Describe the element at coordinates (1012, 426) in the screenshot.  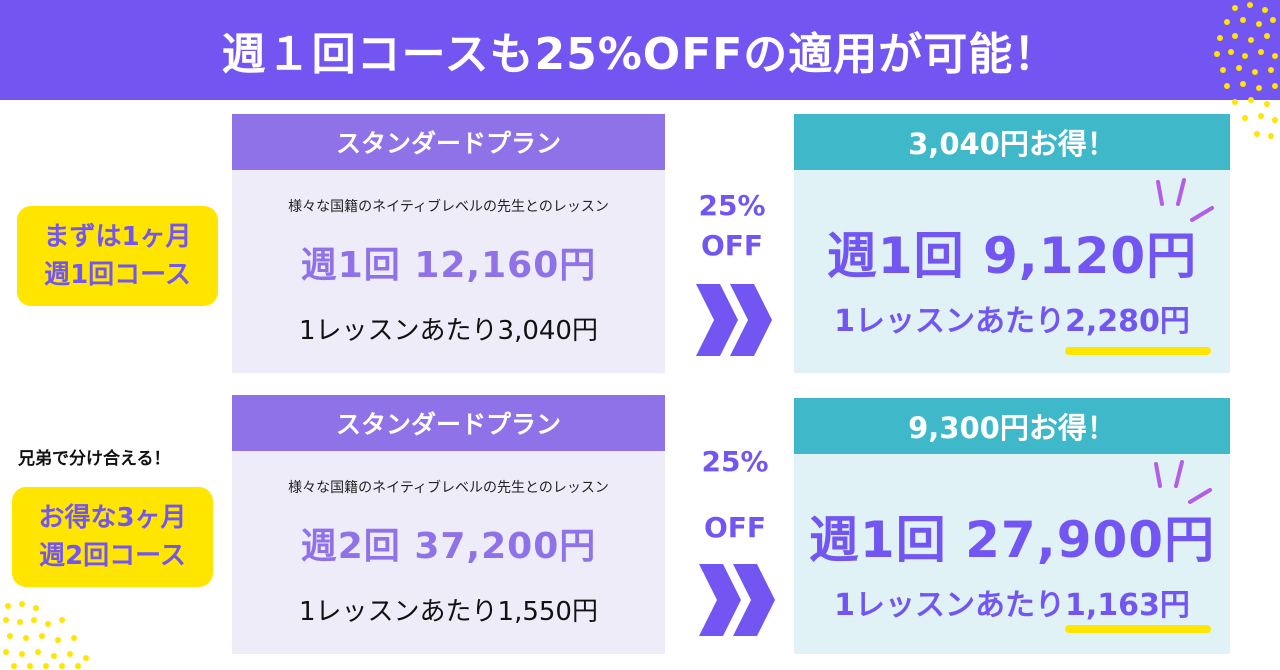
I see `savings-amount: 9,300円お得！` at that location.